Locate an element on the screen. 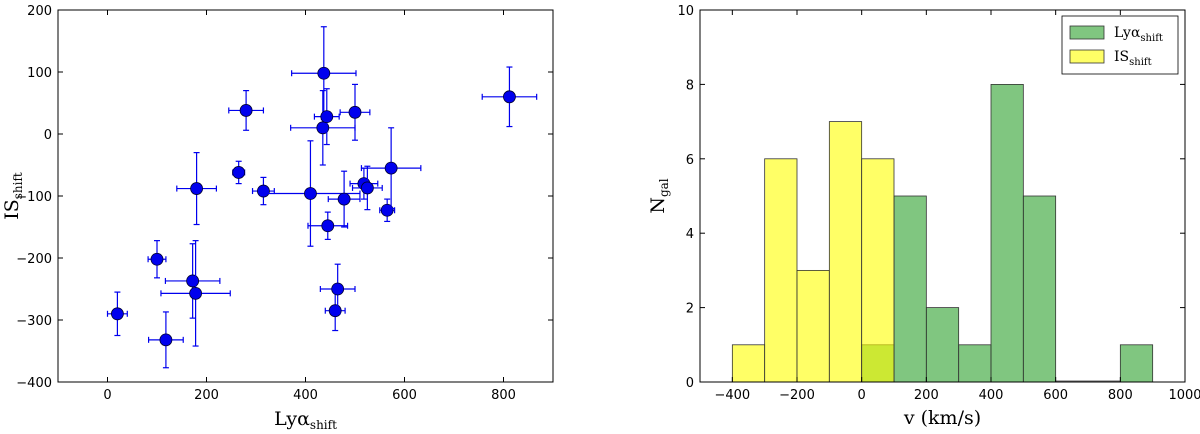 This screenshot has height=434, width=1200. series-is-shift is located at coordinates (813, 252).